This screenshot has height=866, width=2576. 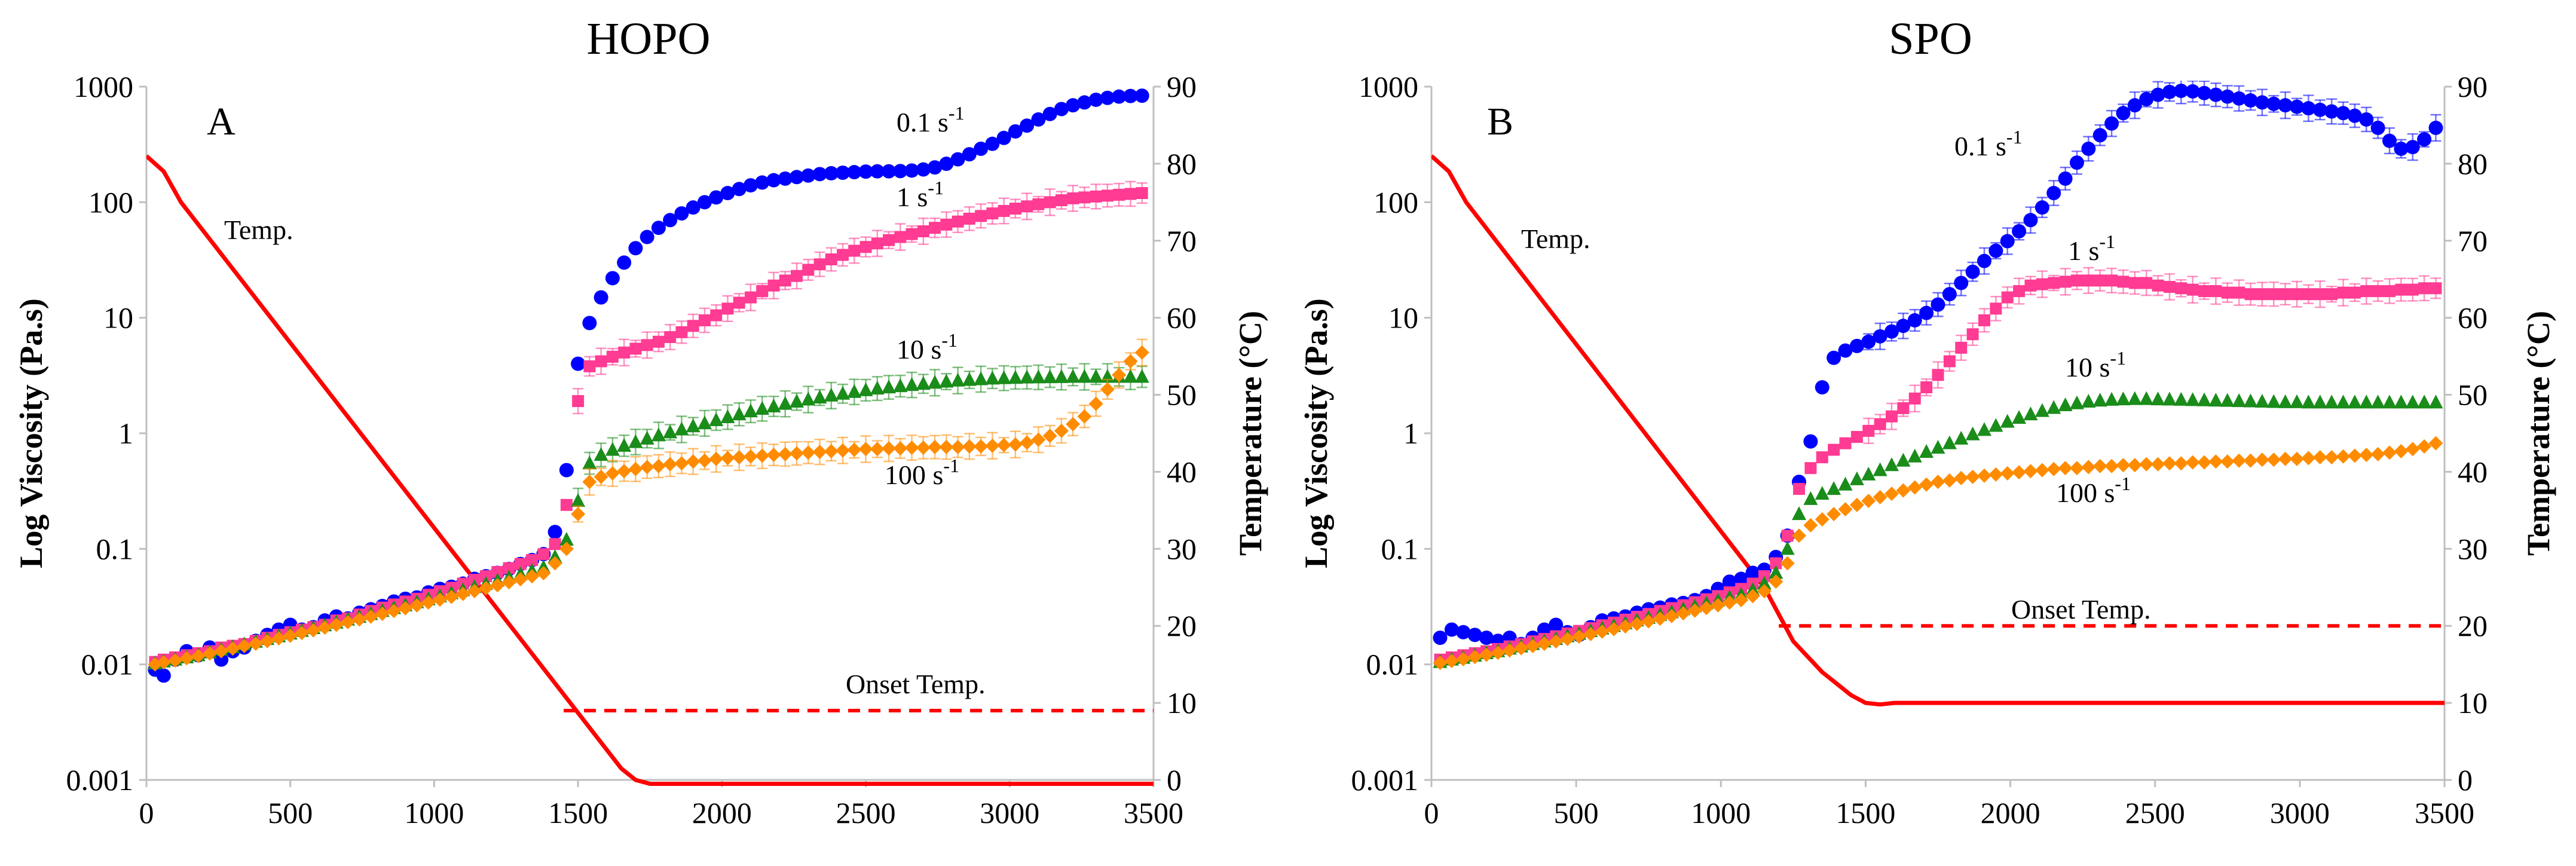 What do you see at coordinates (1182, 625) in the screenshot?
I see `y2-tick-label: 20` at bounding box center [1182, 625].